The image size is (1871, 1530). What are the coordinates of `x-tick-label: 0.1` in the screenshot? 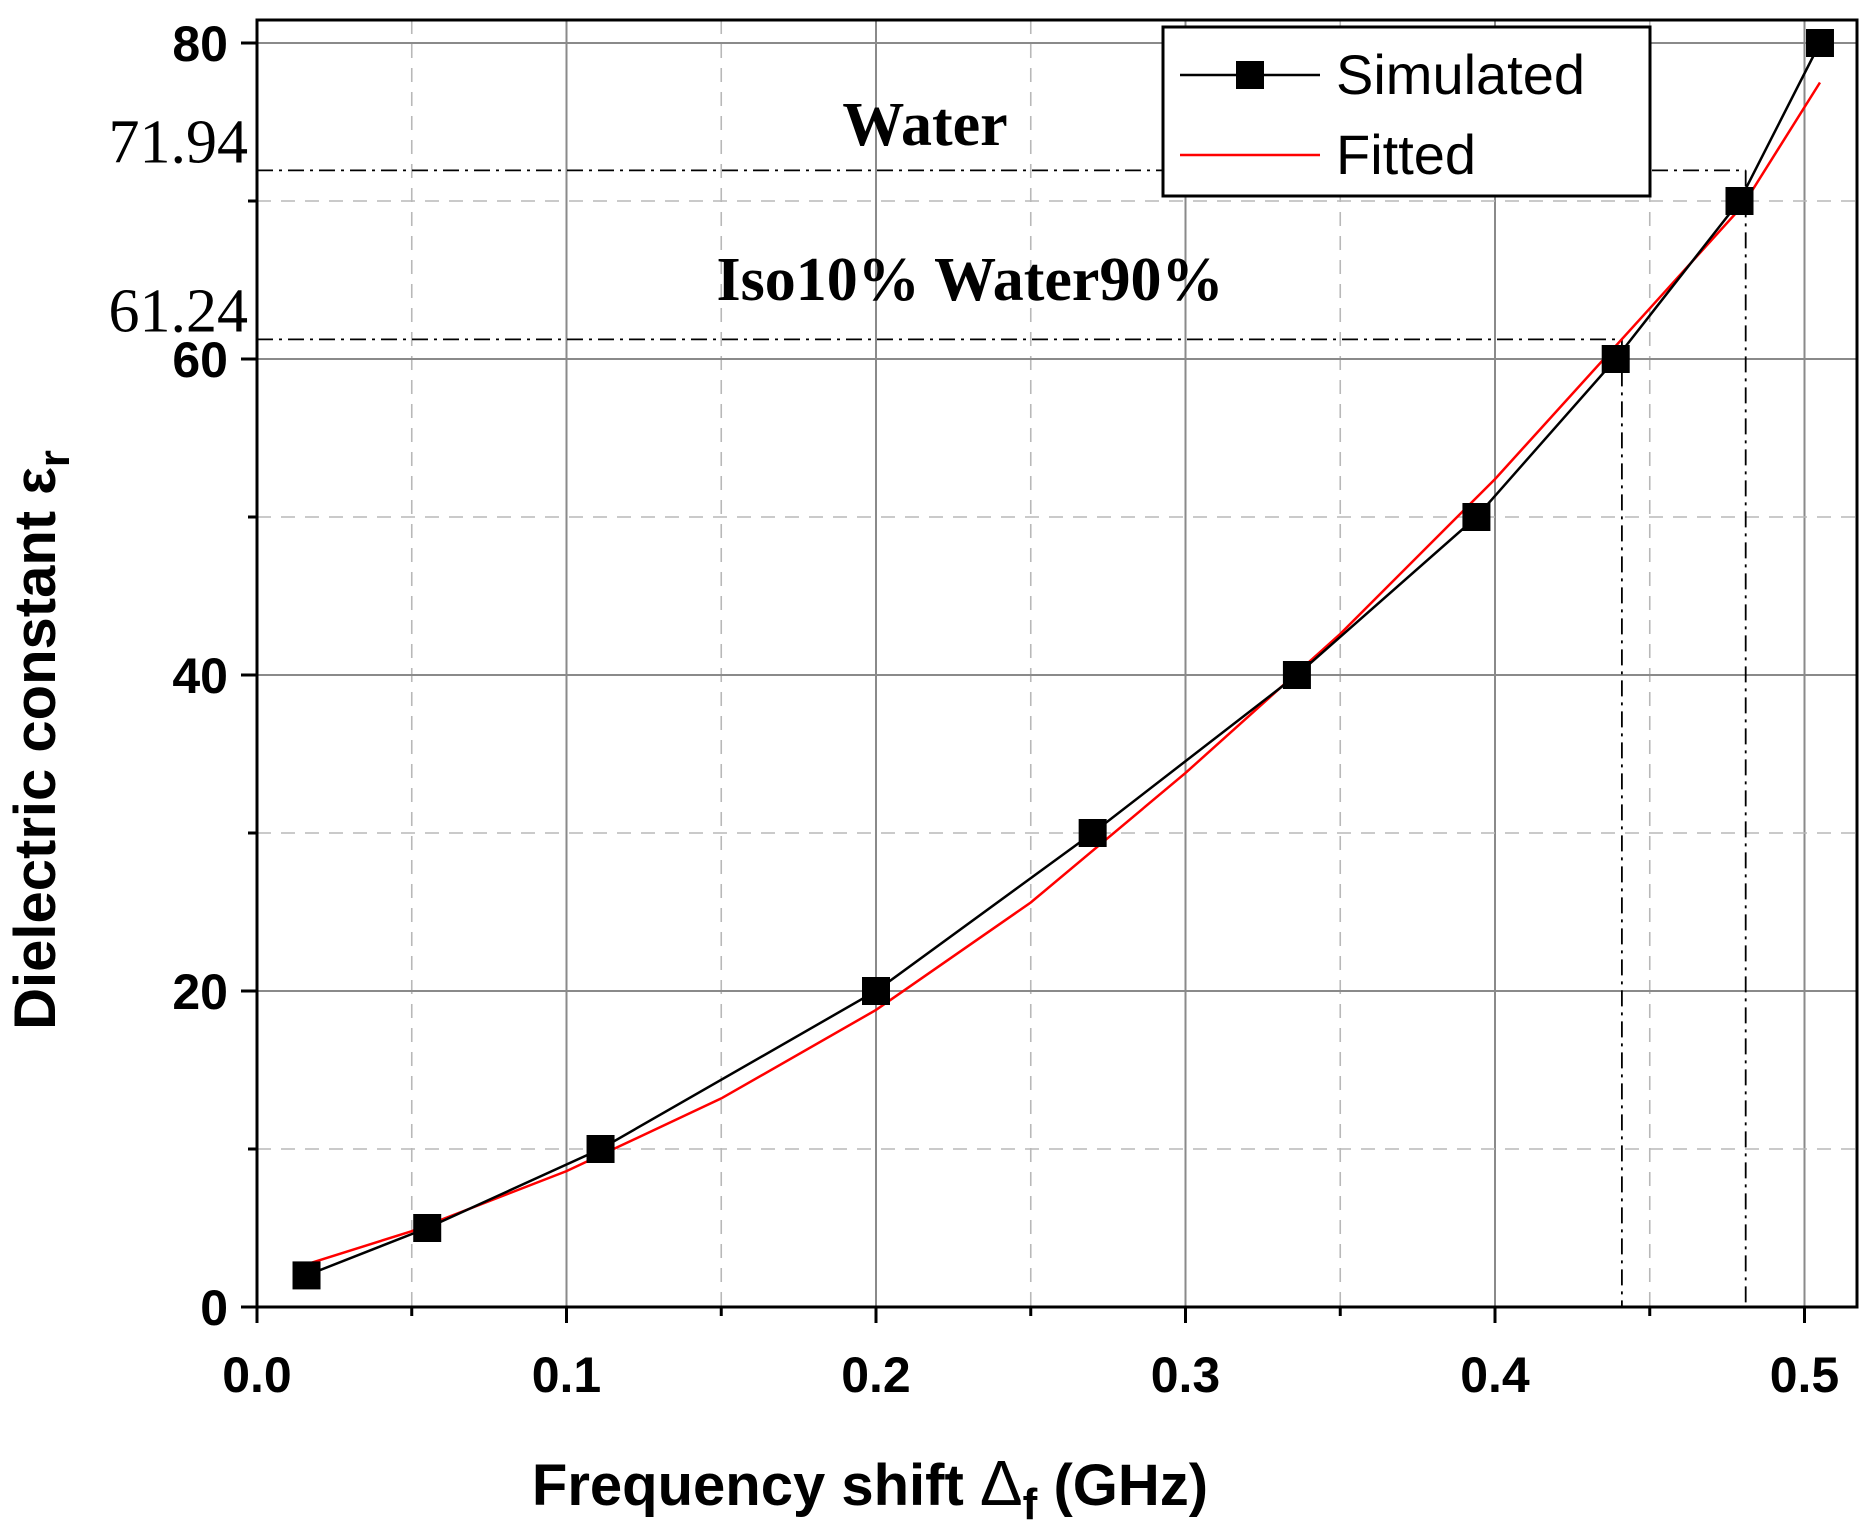 It's located at (567, 1375).